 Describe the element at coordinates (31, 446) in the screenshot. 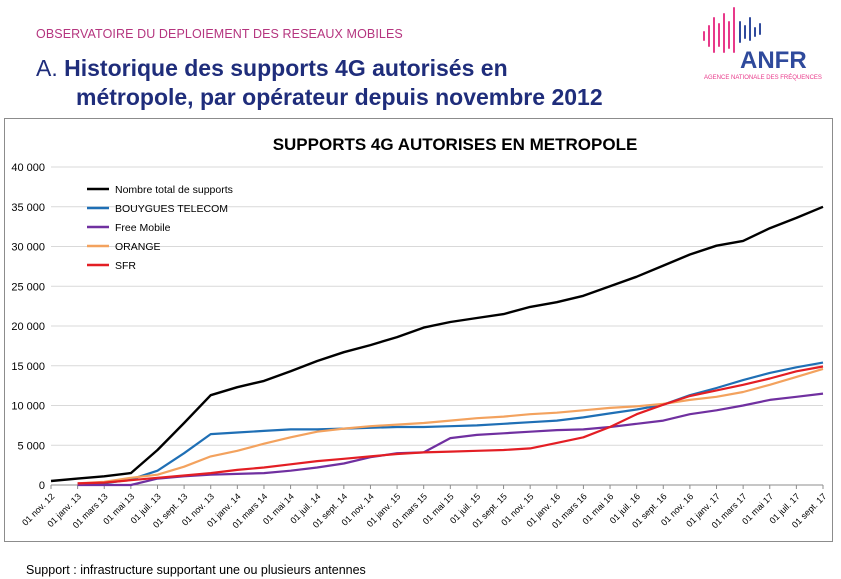

I see `y-tick-label: 5 000` at that location.